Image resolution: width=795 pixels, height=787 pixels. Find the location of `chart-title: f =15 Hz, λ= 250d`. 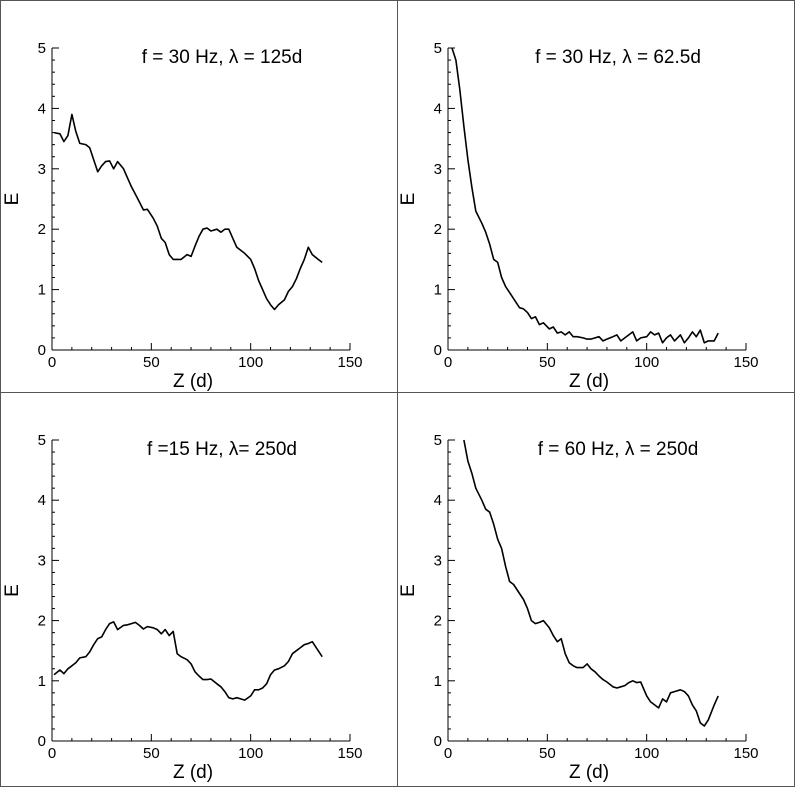

chart-title: f =15 Hz, λ= 250d is located at coordinates (222, 449).